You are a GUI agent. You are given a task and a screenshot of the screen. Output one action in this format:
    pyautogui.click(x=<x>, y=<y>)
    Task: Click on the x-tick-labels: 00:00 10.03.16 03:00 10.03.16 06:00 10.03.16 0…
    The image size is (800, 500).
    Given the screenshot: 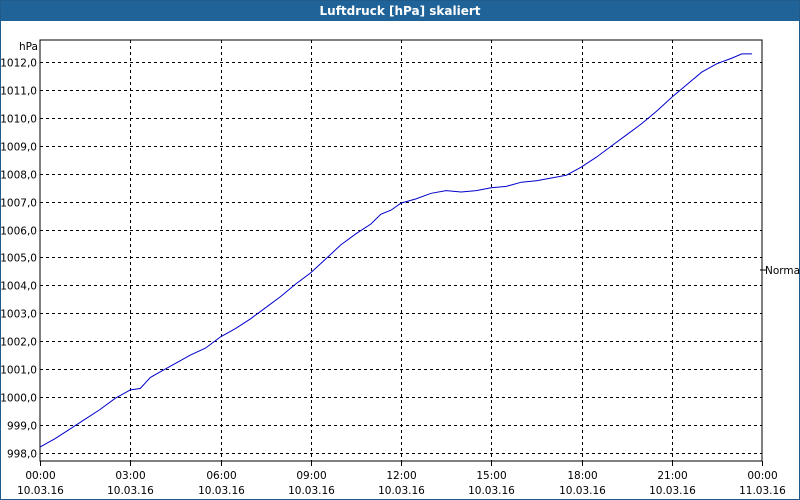 What is the action you would take?
    pyautogui.click(x=401, y=483)
    